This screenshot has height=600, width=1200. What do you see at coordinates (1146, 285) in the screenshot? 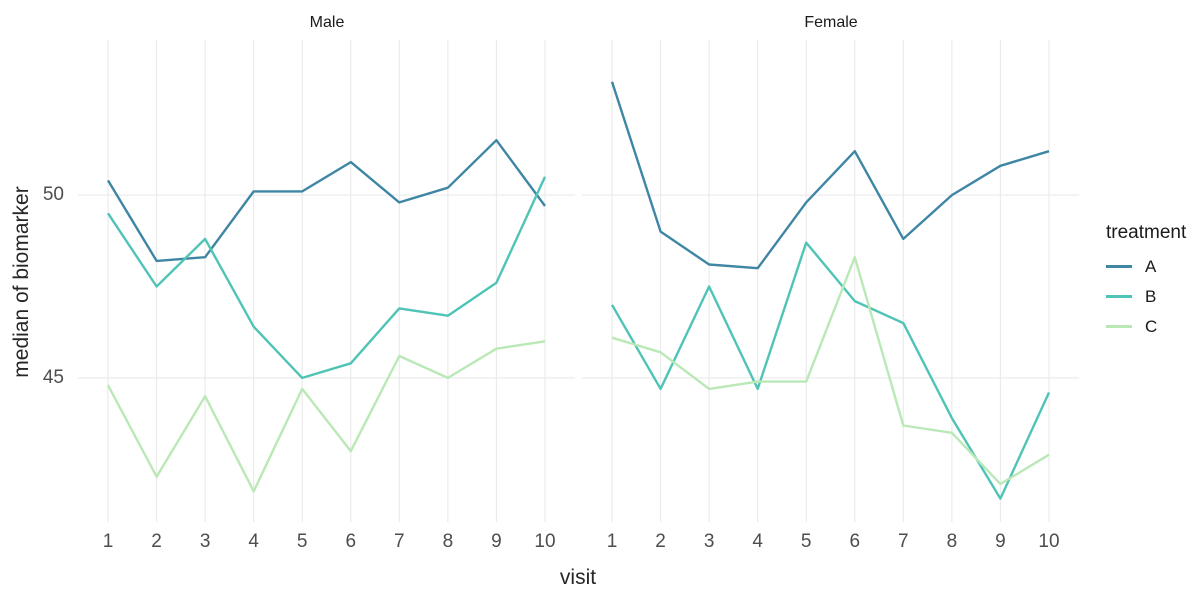
I see `legend: treatment A B C` at bounding box center [1146, 285].